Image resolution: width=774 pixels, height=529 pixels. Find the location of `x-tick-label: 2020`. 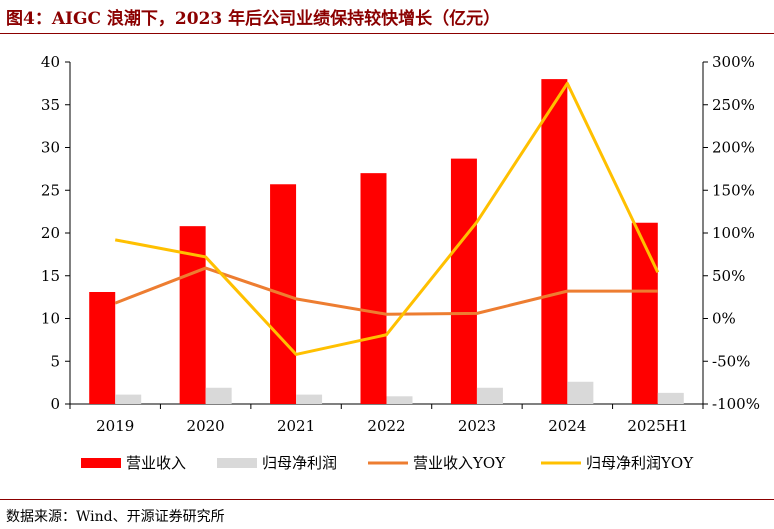

x-tick-label: 2020 is located at coordinates (206, 426).